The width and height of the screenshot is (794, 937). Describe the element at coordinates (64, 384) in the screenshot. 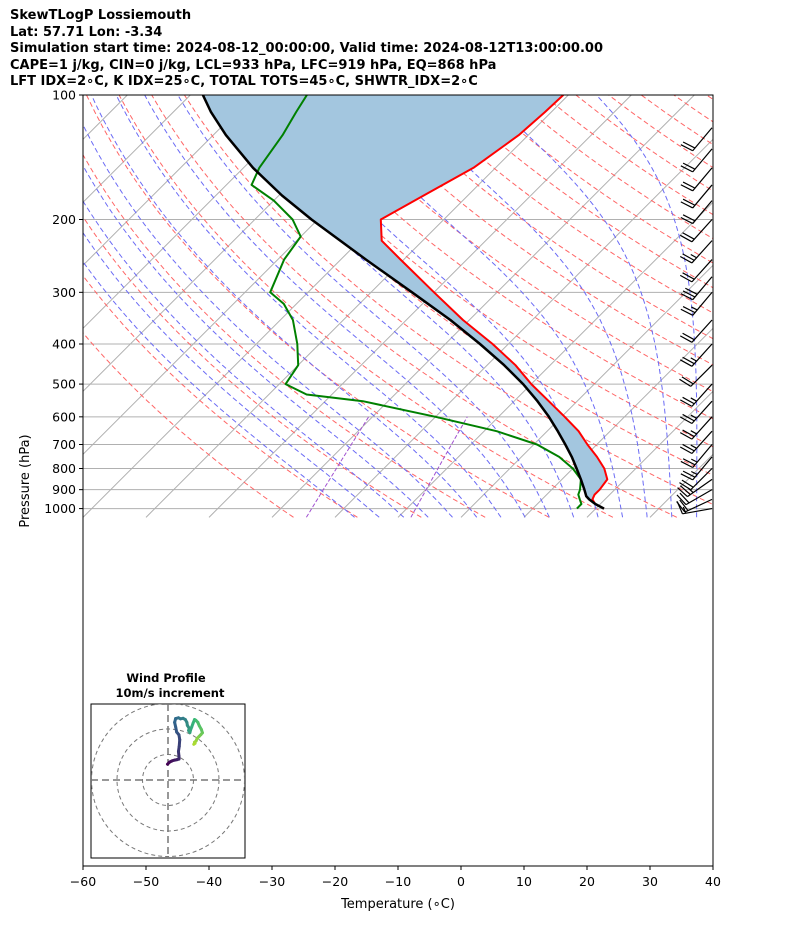

I see `y-tick-label: 500` at that location.